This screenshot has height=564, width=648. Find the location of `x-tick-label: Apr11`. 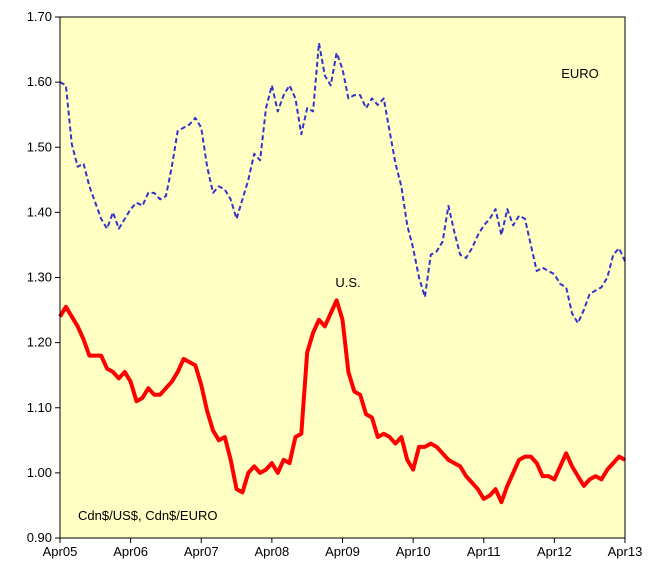

x-tick-label: Apr11 is located at coordinates (484, 551).